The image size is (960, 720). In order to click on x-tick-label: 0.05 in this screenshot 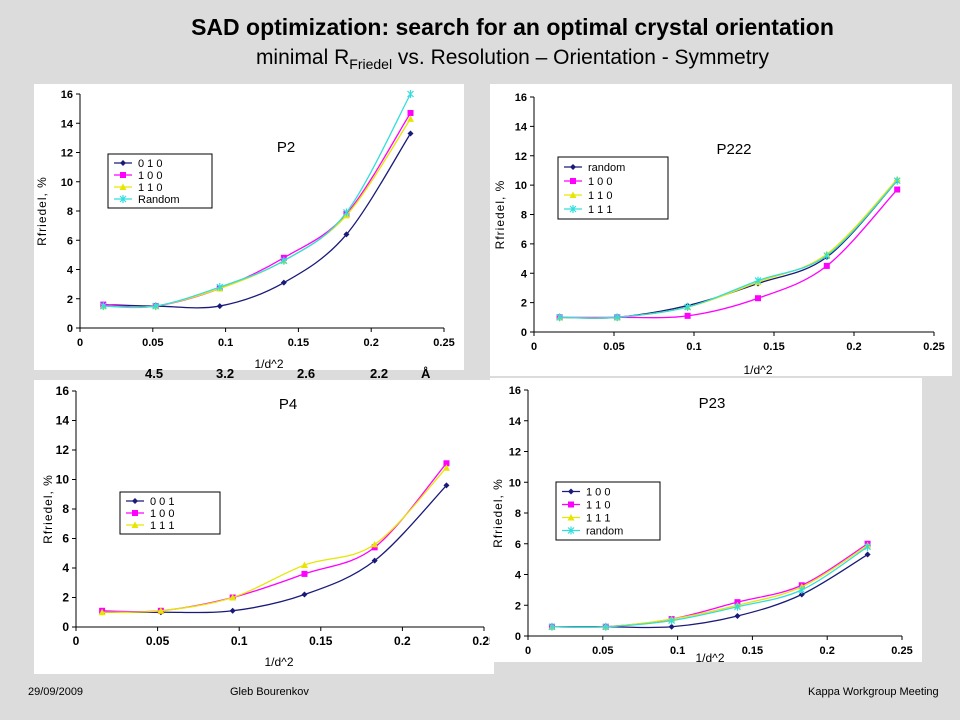, I will do `click(158, 641)`.